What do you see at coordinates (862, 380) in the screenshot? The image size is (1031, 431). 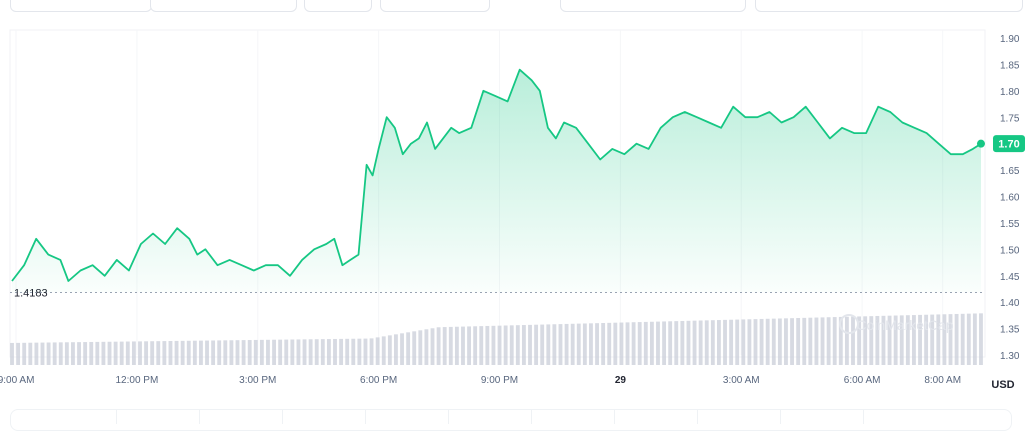 I see `x-tick-label: 6:00 AM` at bounding box center [862, 380].